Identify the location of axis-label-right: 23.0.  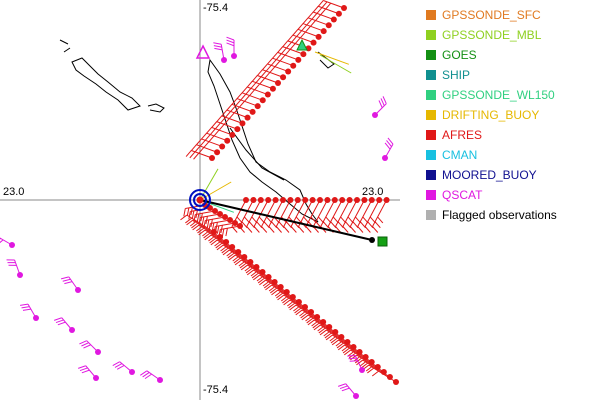
(373, 192).